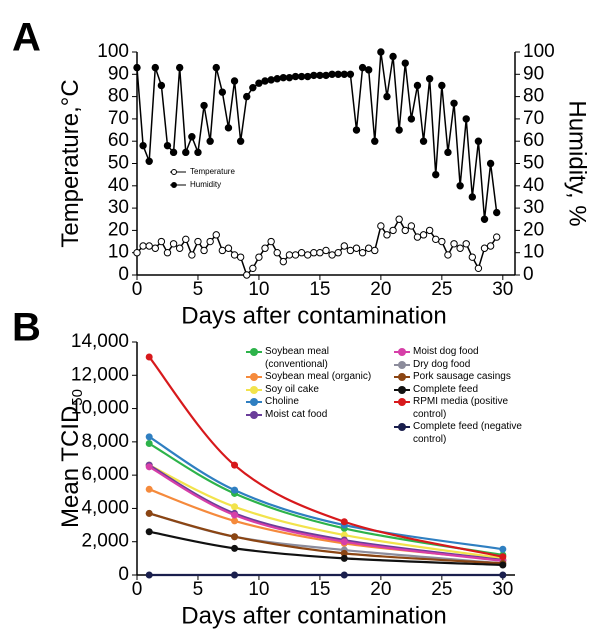 The height and width of the screenshot is (644, 600). What do you see at coordinates (462, 376) in the screenshot?
I see `legend-label: Pork sausage casings` at bounding box center [462, 376].